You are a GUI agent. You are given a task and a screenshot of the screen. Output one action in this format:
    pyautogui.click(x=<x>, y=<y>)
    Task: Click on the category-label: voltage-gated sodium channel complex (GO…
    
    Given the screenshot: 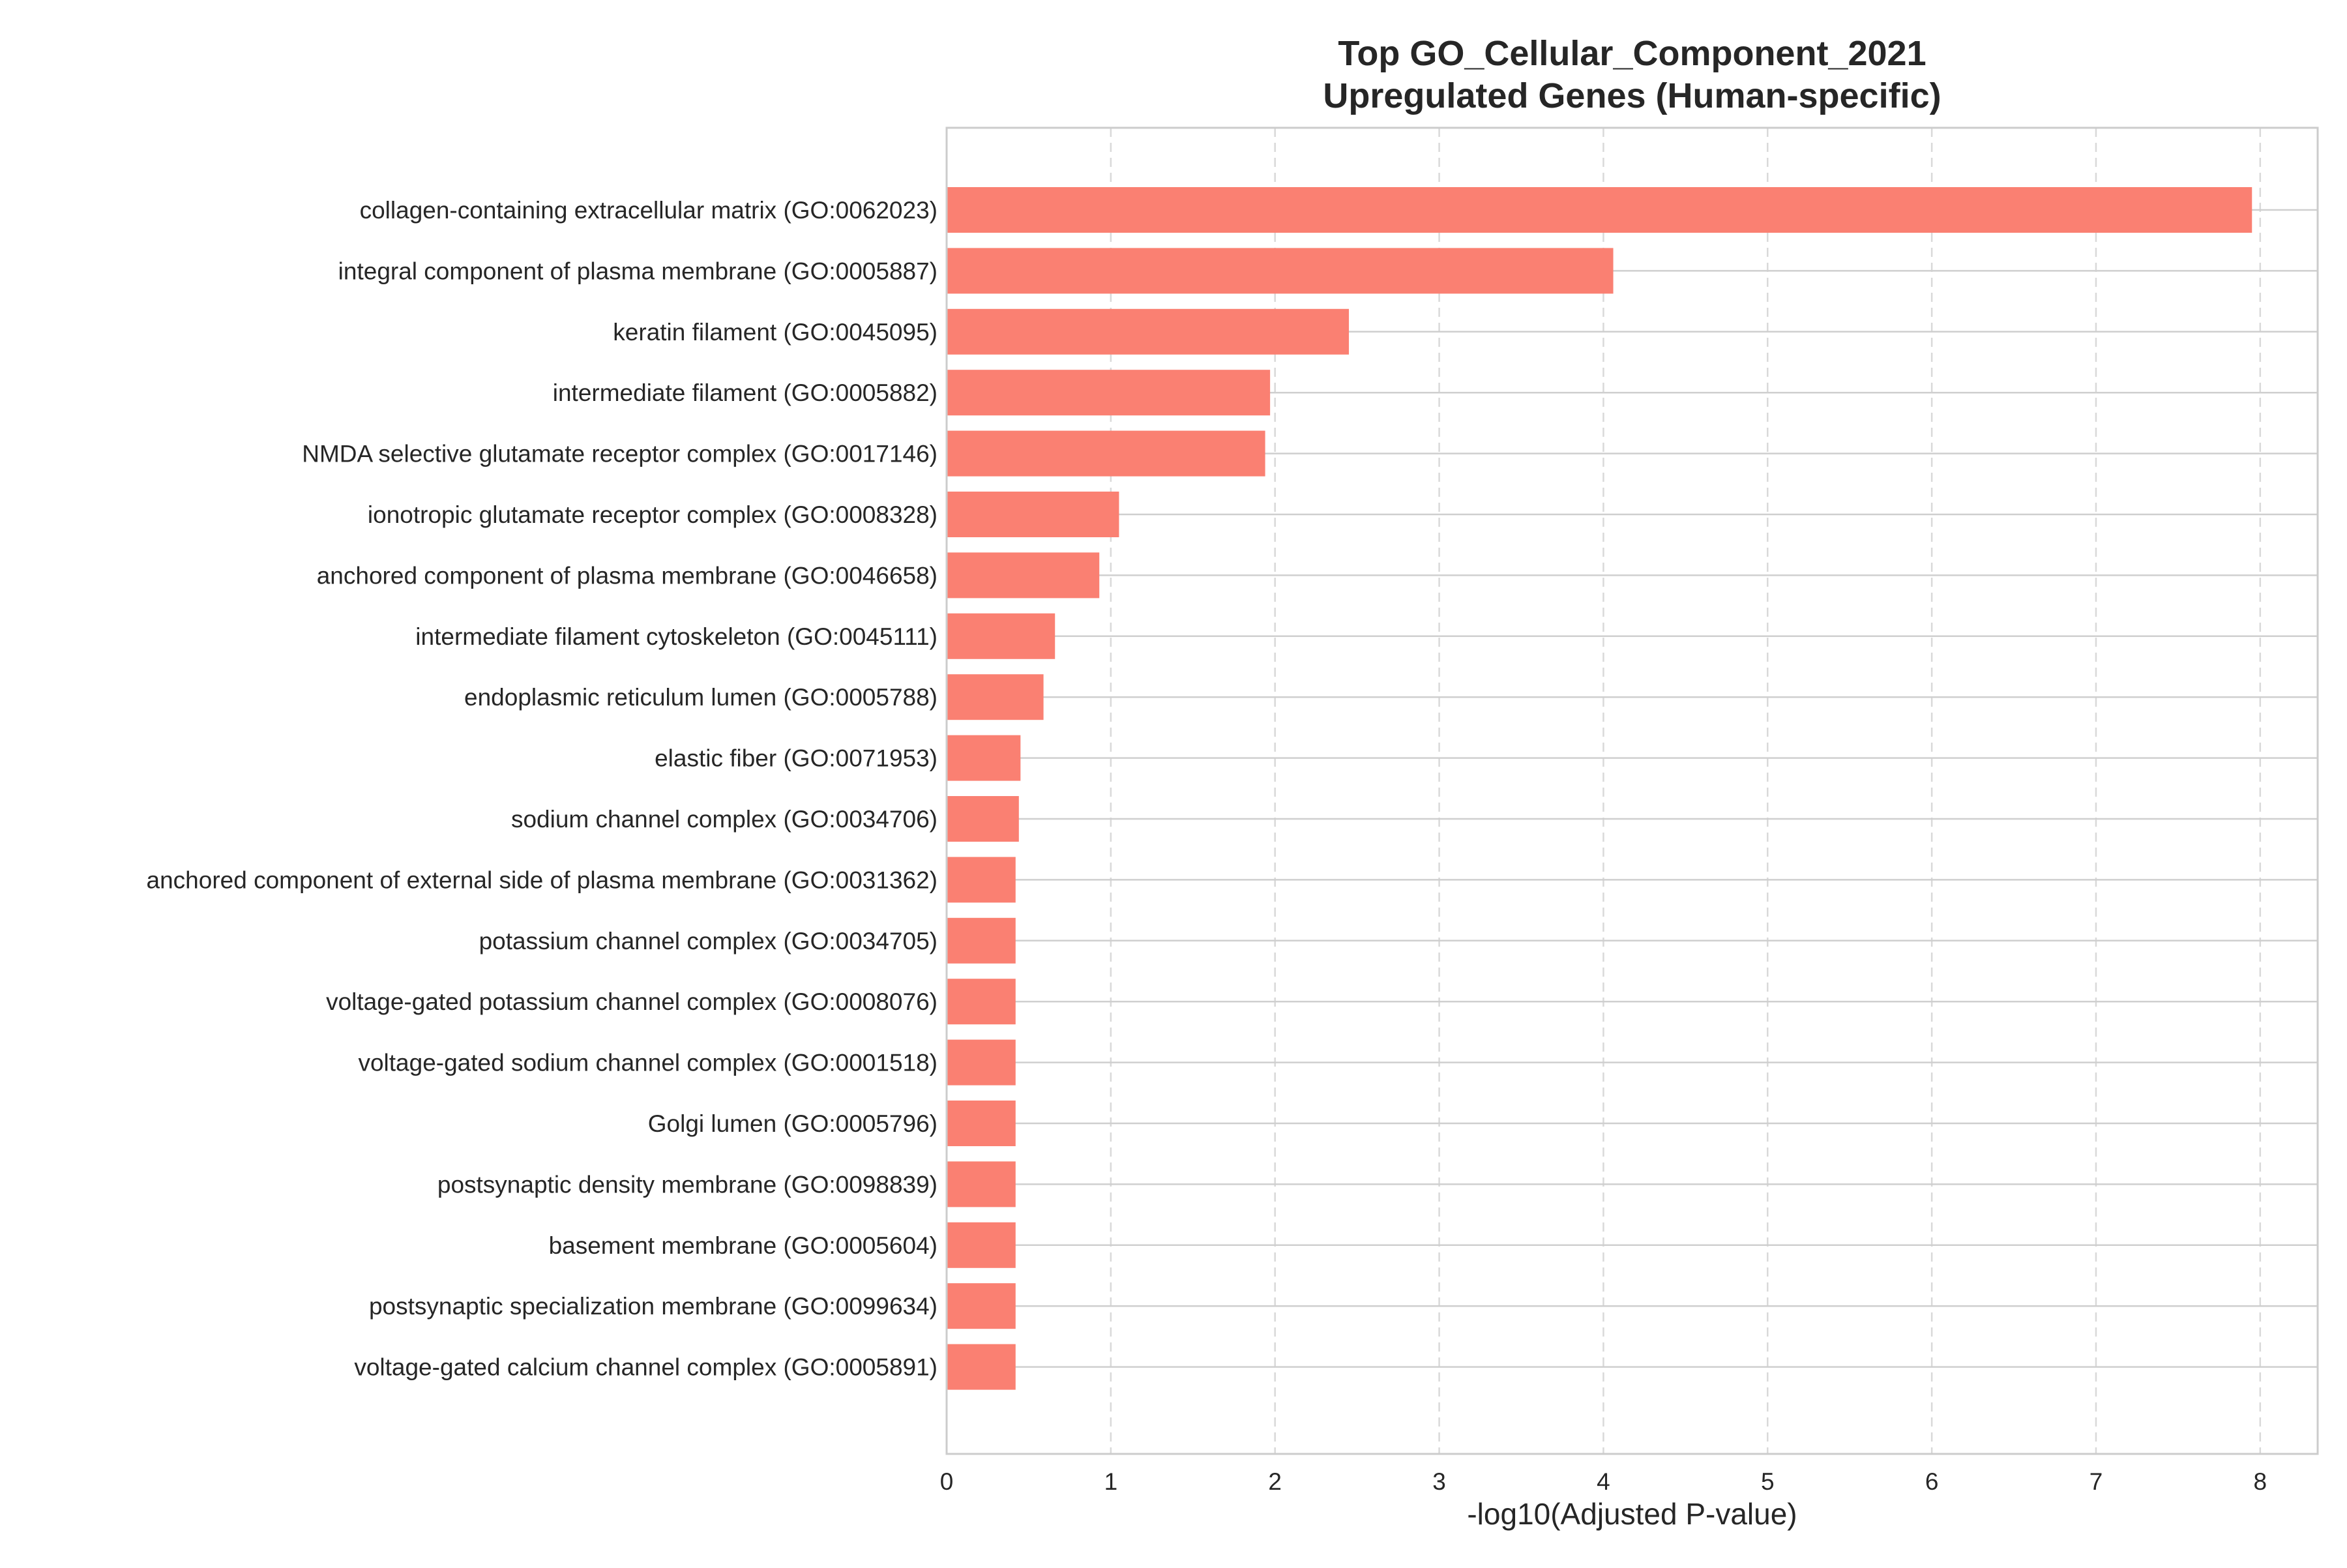 What is the action you would take?
    pyautogui.click(x=647, y=1063)
    